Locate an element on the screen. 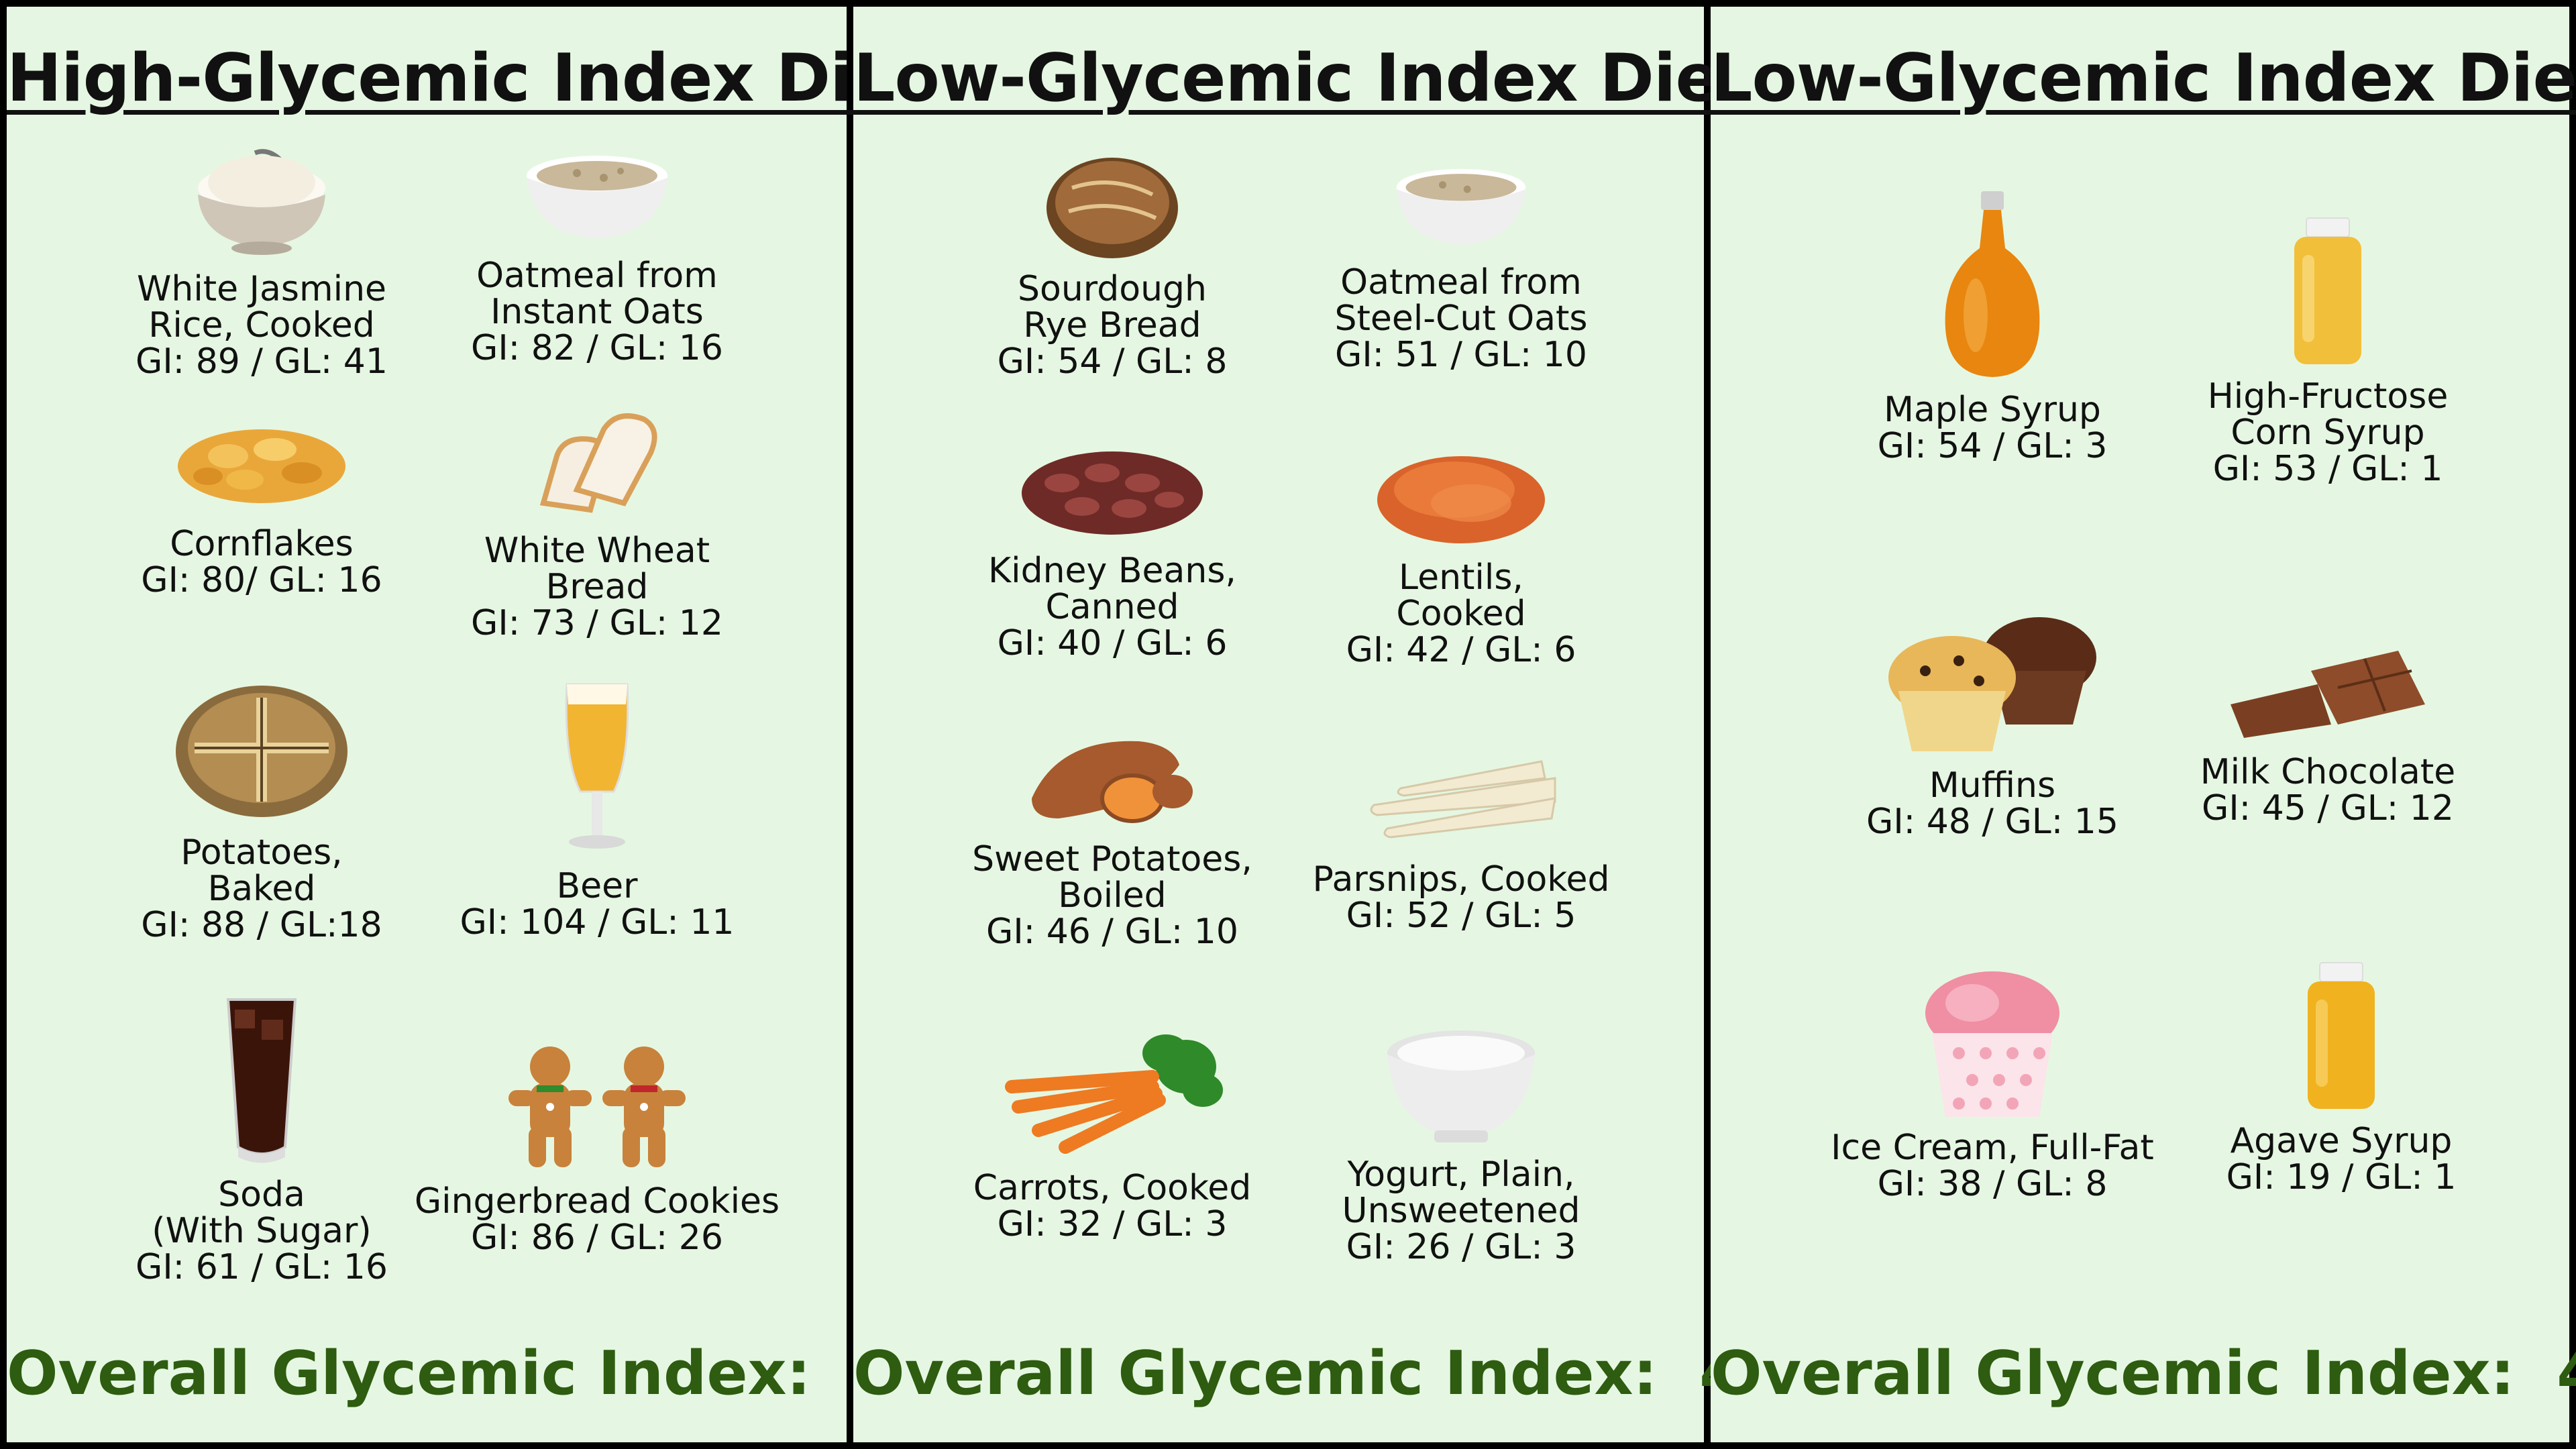  food-item: Carrots, Cooked GI: 32 / GL: 3 is located at coordinates (1112, 1134).